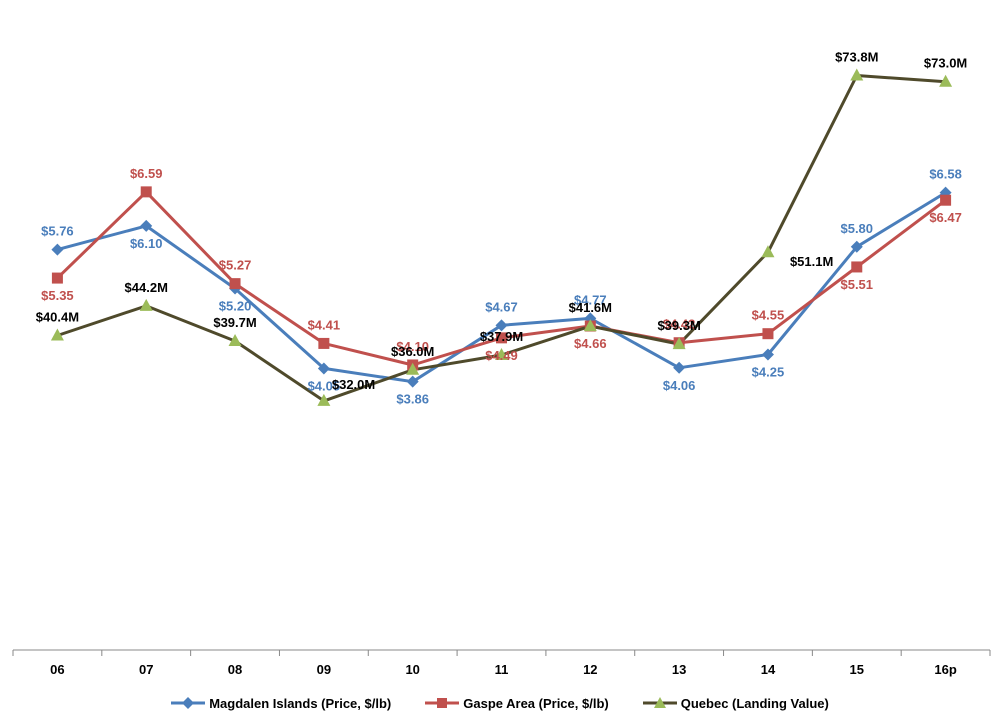 Image resolution: width=1000 pixels, height=726 pixels. What do you see at coordinates (235, 669) in the screenshot?
I see `x-tick-label: 08` at bounding box center [235, 669].